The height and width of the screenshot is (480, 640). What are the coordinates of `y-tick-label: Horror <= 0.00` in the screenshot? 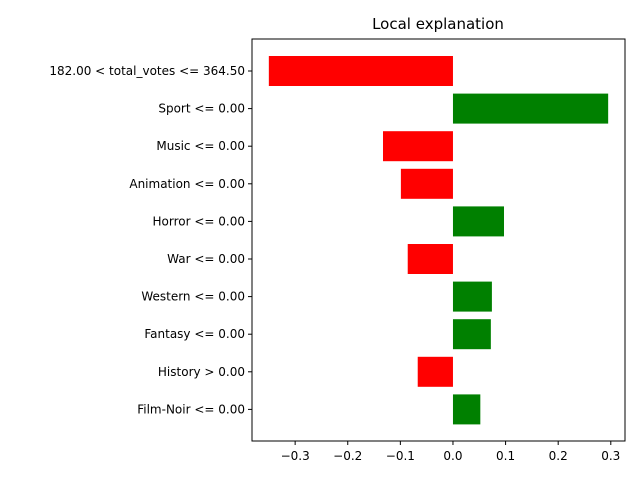 It's located at (199, 221).